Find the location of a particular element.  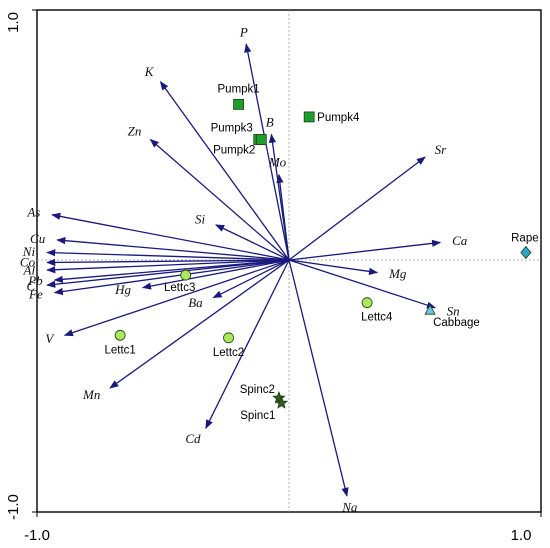

variable-label-si: Si is located at coordinates (200, 219).